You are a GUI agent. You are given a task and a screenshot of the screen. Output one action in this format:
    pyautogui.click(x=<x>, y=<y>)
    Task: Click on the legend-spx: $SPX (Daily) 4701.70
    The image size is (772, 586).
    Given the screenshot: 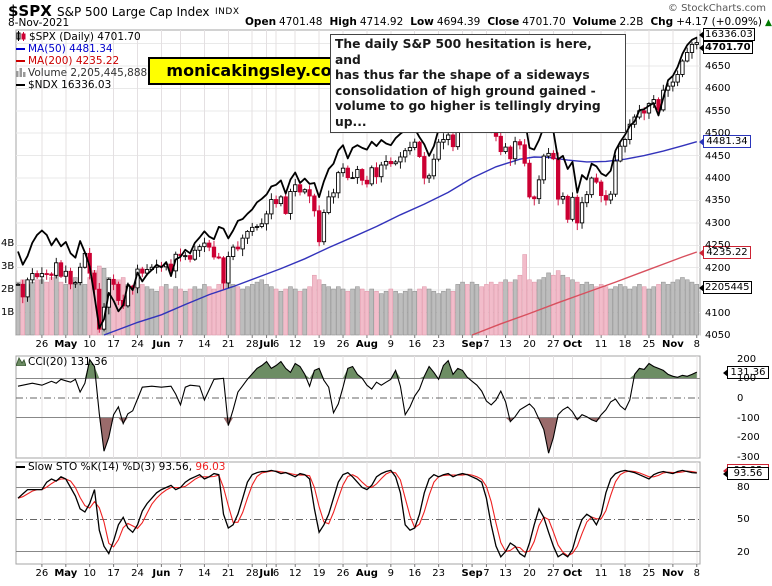 What is the action you would take?
    pyautogui.click(x=78, y=37)
    